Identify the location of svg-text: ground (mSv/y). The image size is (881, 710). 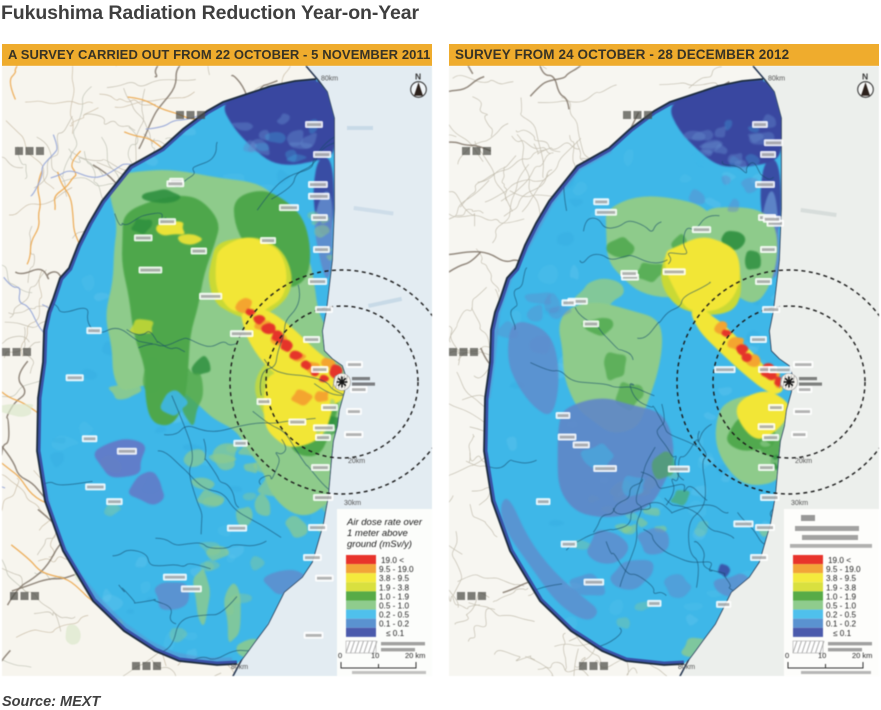
(379, 544).